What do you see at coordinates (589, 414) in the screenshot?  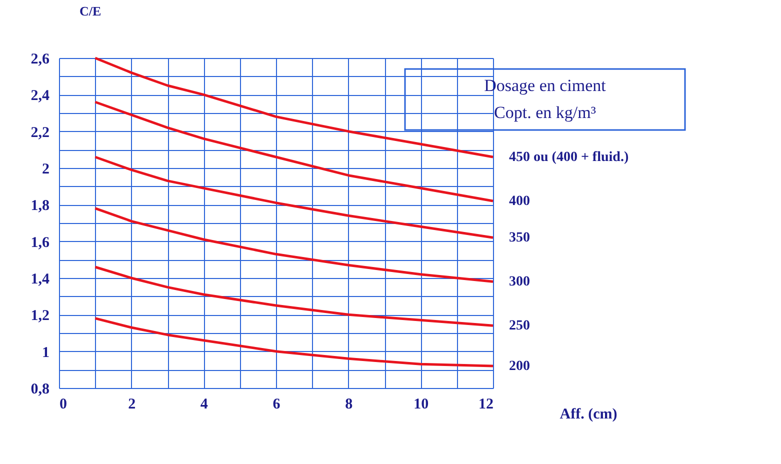 I see `x-axis-title: Aff. (cm)` at bounding box center [589, 414].